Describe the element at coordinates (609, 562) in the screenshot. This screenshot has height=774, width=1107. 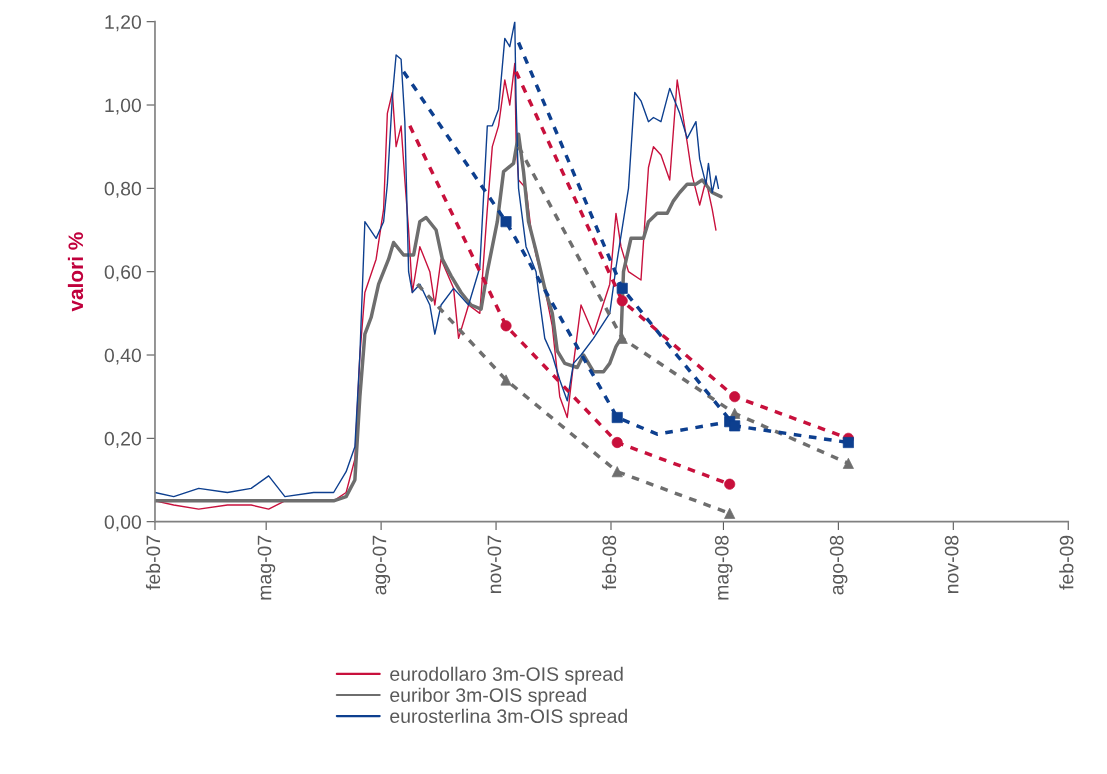
I see `x-tick-label: feb-08` at that location.